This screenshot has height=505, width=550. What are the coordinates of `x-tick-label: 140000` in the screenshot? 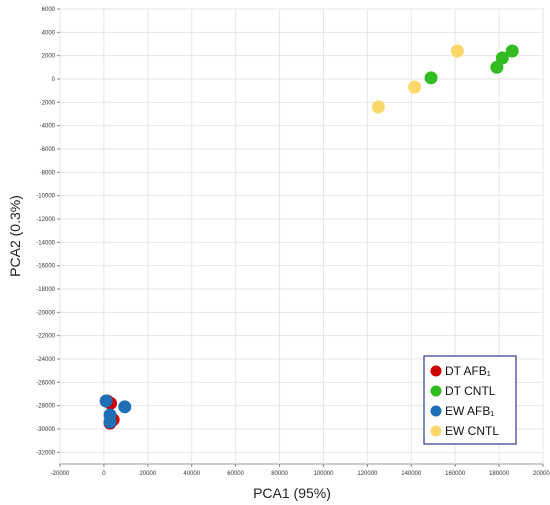 It's located at (411, 474).